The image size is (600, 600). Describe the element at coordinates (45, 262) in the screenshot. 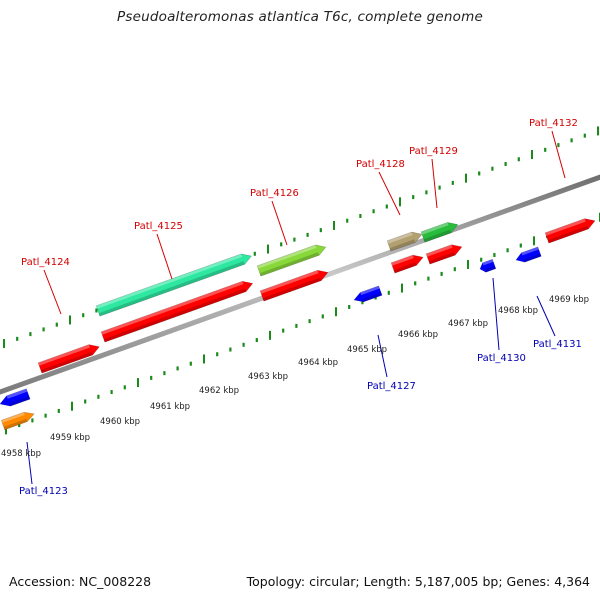

I see `gene-label: Patl_4124` at that location.